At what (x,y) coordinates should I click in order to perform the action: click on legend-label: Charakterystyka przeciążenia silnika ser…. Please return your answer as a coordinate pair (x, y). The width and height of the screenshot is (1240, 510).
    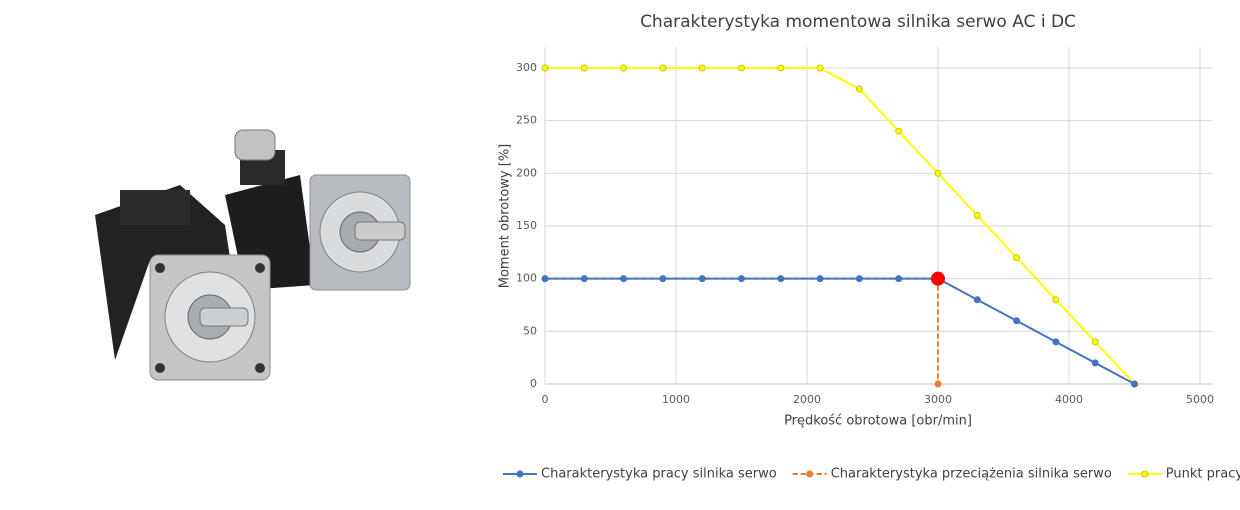
    Looking at the image, I should click on (971, 474).